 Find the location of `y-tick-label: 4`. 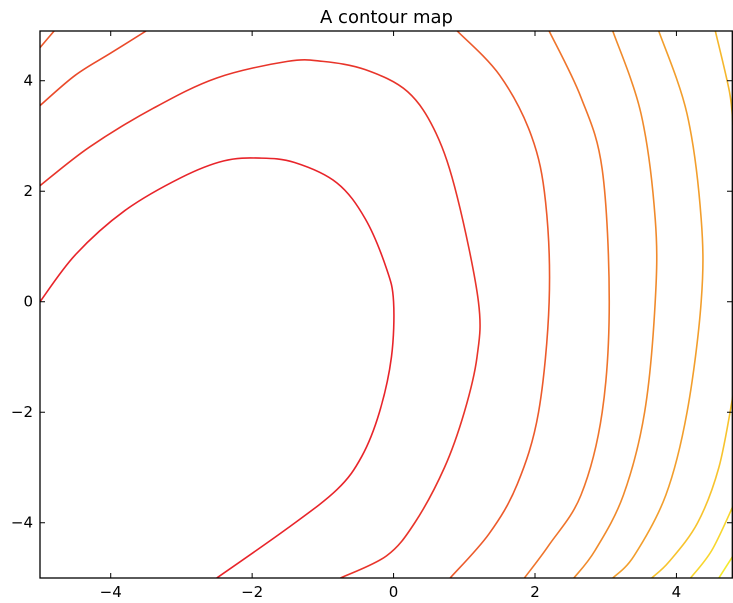

y-tick-label: 4 is located at coordinates (28, 81).